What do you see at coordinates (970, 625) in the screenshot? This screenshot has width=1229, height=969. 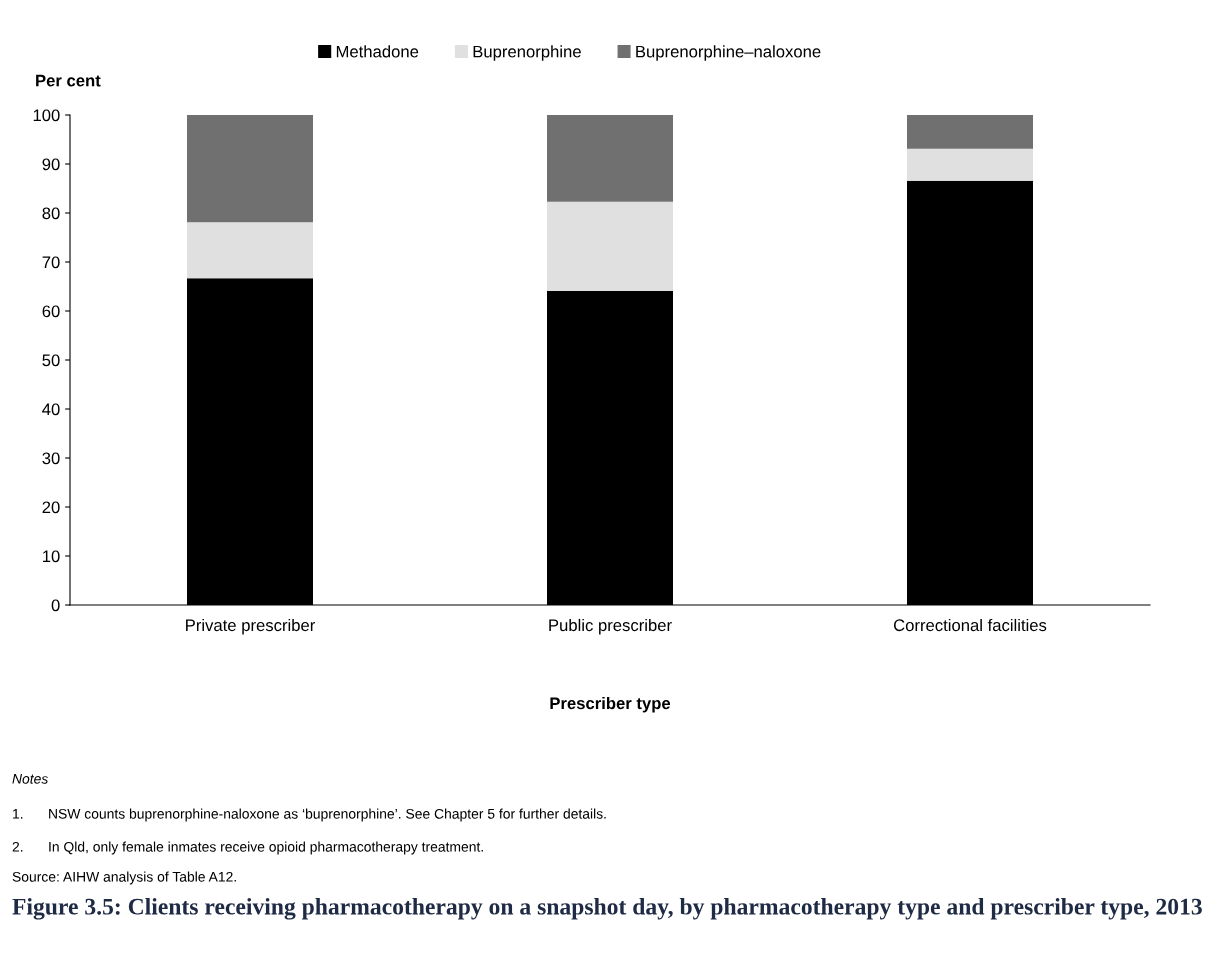 I see `x-tick-label: Correctional facilities` at bounding box center [970, 625].